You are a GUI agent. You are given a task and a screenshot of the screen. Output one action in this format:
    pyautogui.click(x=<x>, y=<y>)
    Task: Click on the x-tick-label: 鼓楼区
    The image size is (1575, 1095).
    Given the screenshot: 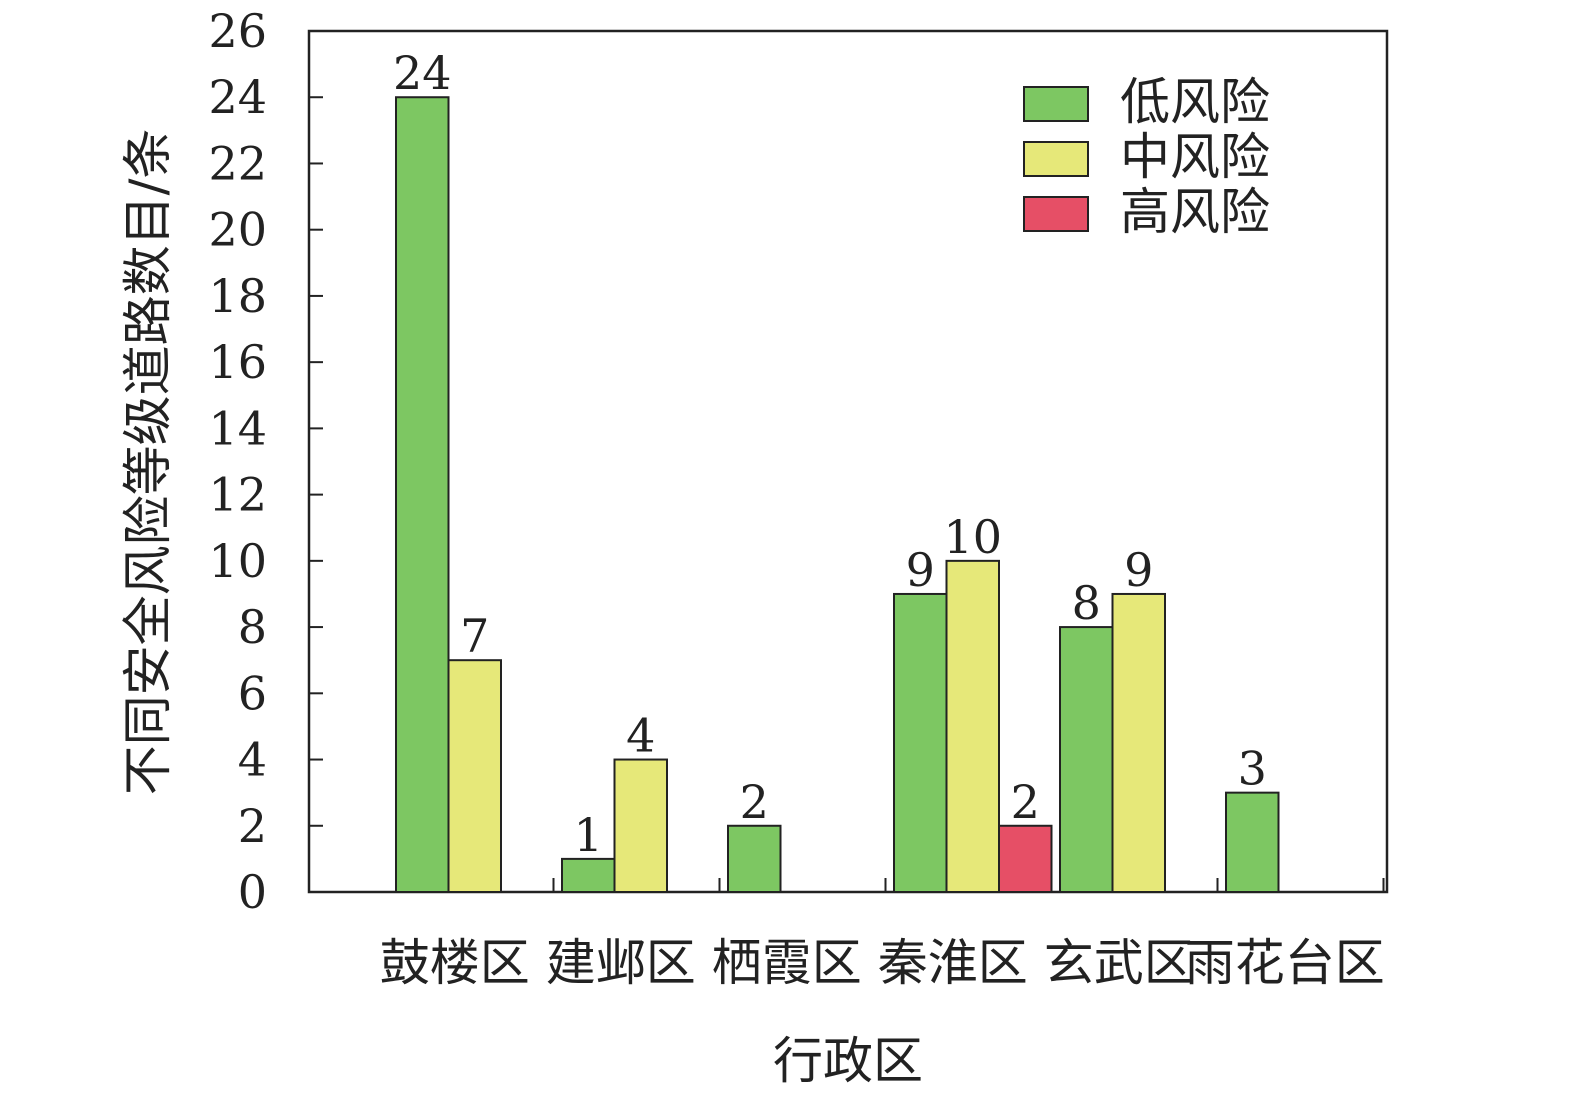 What is the action you would take?
    pyautogui.click(x=455, y=963)
    